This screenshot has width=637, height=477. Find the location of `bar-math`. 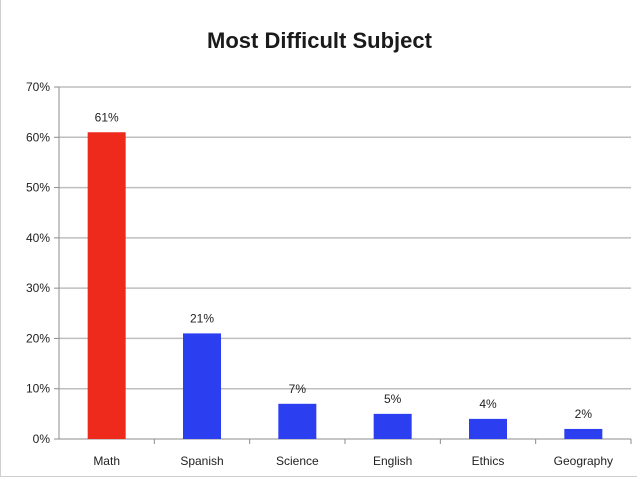

bar-math is located at coordinates (106, 285).